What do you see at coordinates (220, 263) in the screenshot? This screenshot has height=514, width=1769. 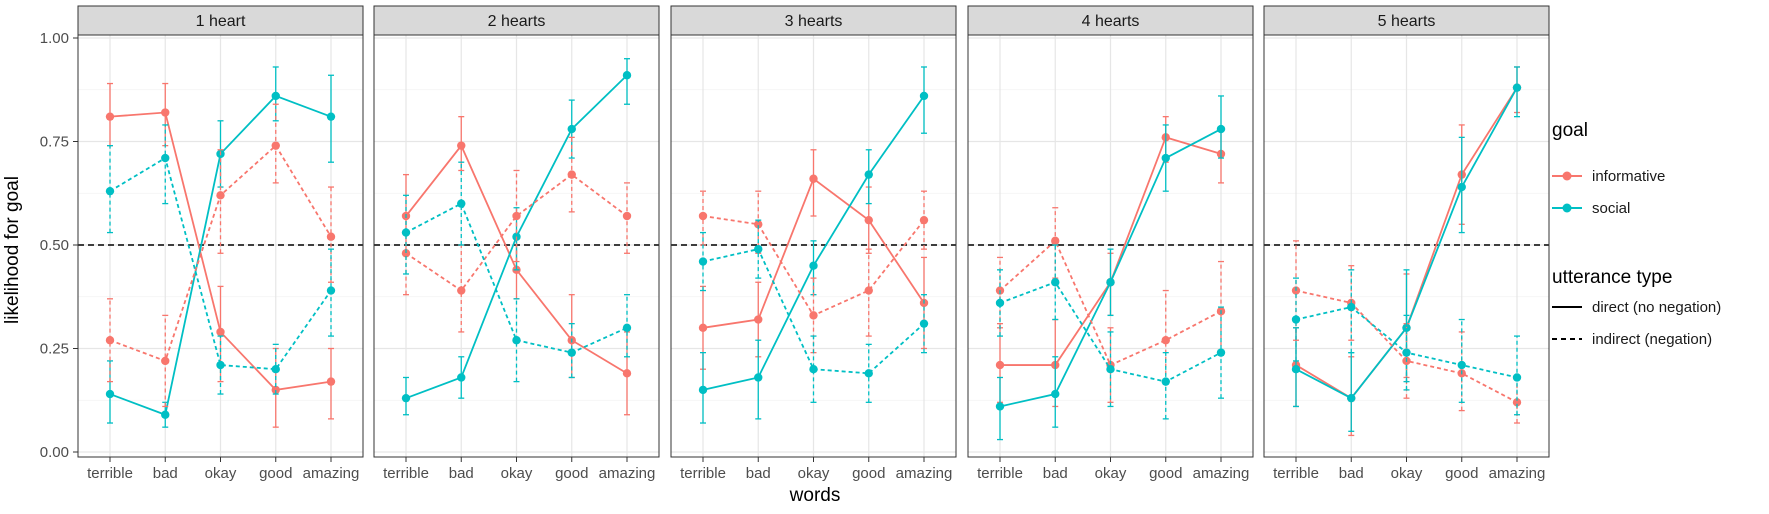 I see `series-line` at bounding box center [220, 263].